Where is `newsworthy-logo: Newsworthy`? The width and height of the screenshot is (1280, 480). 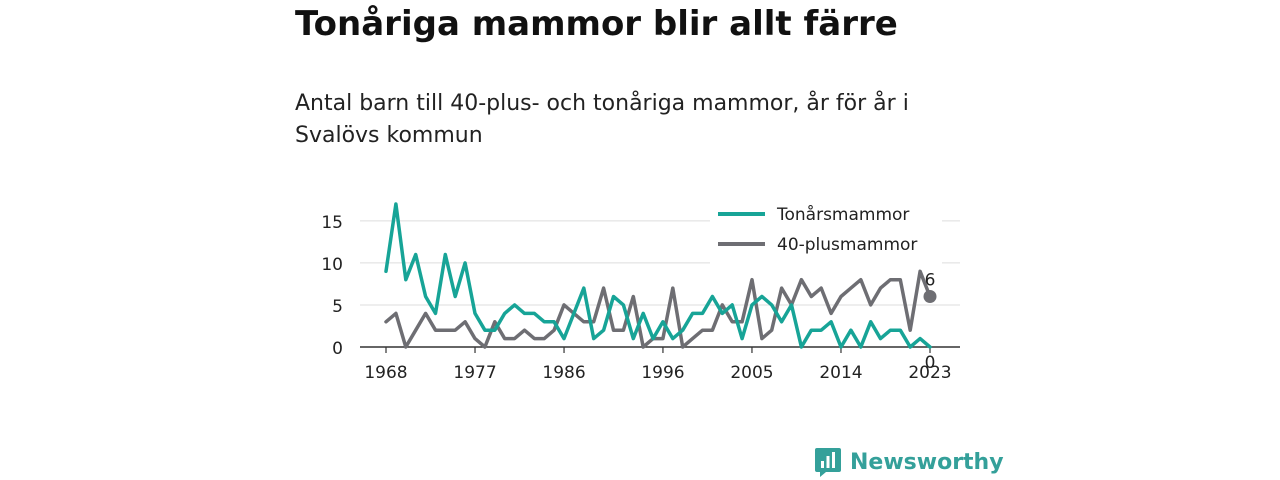 newsworthy-logo: Newsworthy is located at coordinates (909, 462).